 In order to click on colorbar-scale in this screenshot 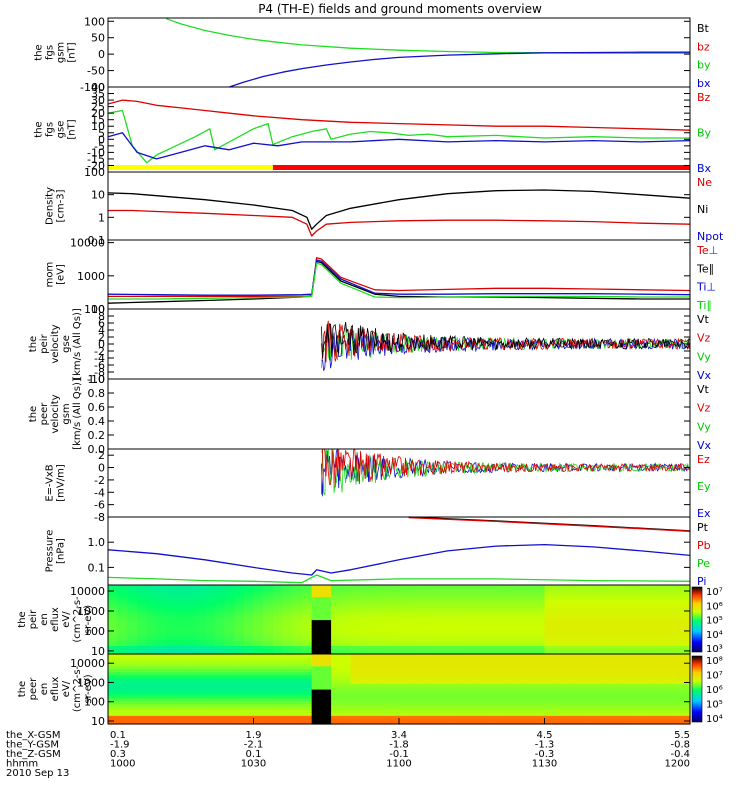, I will do `click(697, 689)`.